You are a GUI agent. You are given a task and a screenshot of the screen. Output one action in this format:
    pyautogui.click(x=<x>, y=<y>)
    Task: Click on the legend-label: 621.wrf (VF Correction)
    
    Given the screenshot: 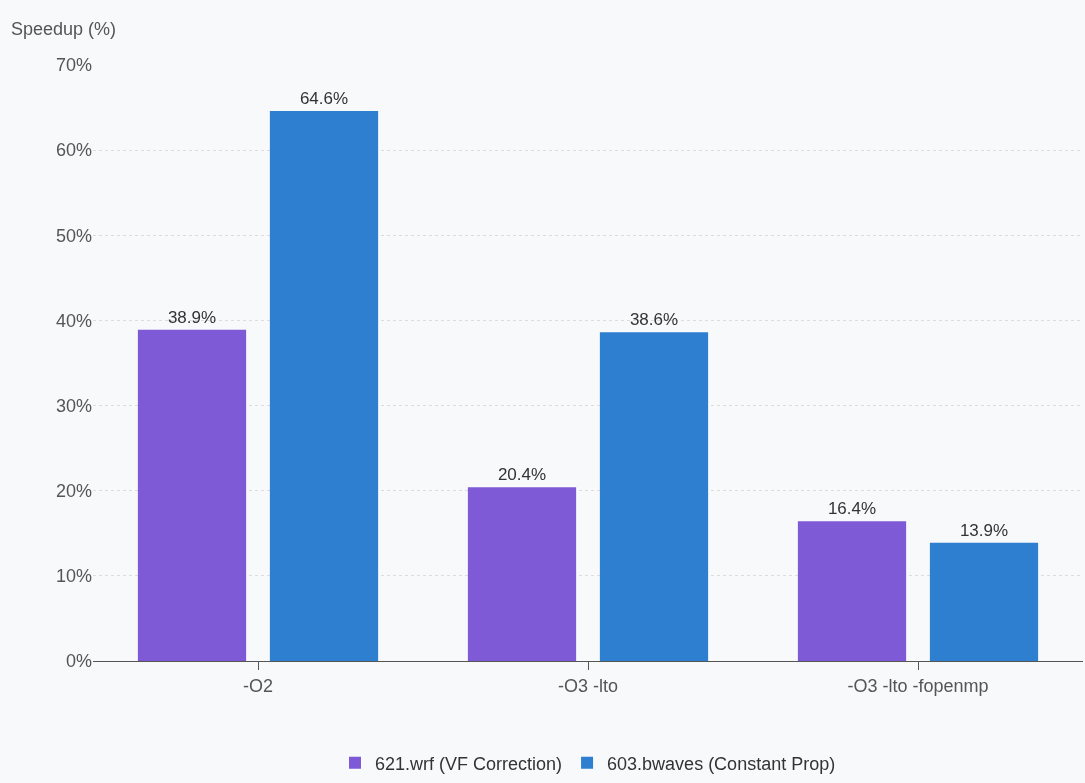 What is the action you would take?
    pyautogui.click(x=469, y=763)
    